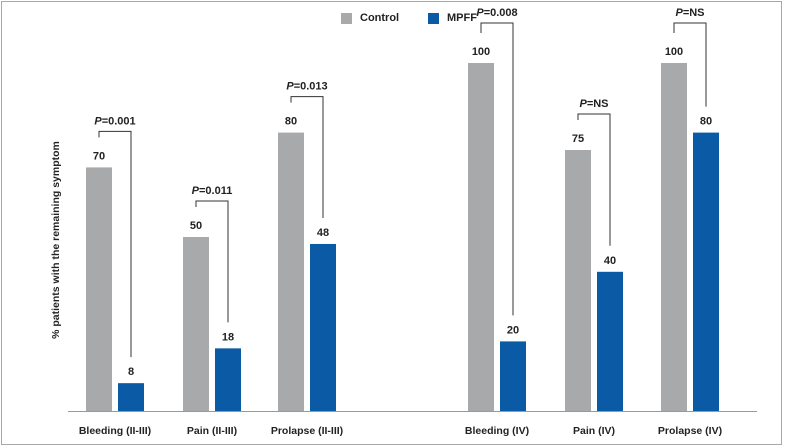 The height and width of the screenshot is (448, 785). What do you see at coordinates (291, 122) in the screenshot?
I see `data-label-control-prolapse-ii-iii: 80` at bounding box center [291, 122].